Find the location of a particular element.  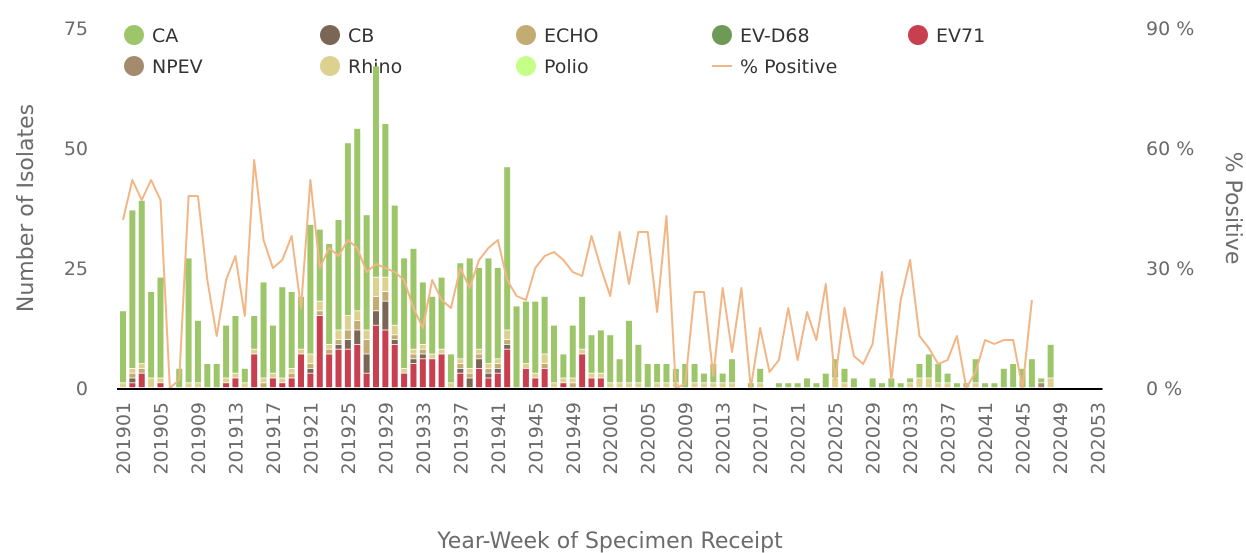

legend-label: ECHO is located at coordinates (571, 36).